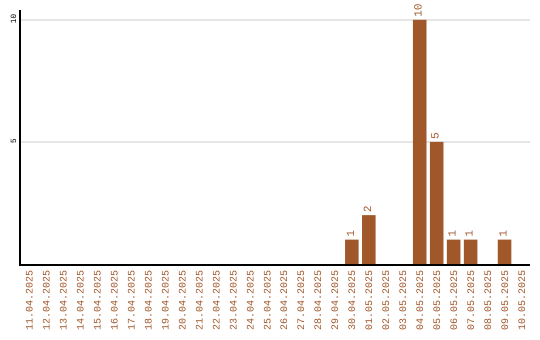 This screenshot has height=340, width=540. Describe the element at coordinates (472, 300) in the screenshot. I see `x-tick-label: 07.05.2025` at that location.